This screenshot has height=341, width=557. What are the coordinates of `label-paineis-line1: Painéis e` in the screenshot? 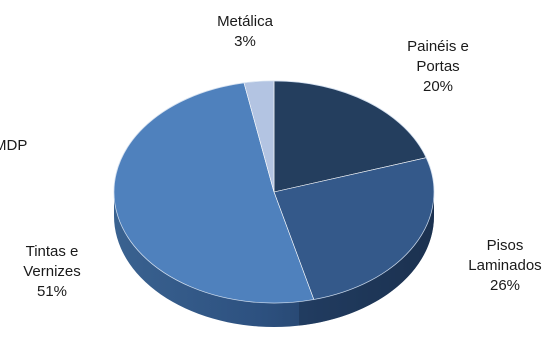 It's located at (438, 46).